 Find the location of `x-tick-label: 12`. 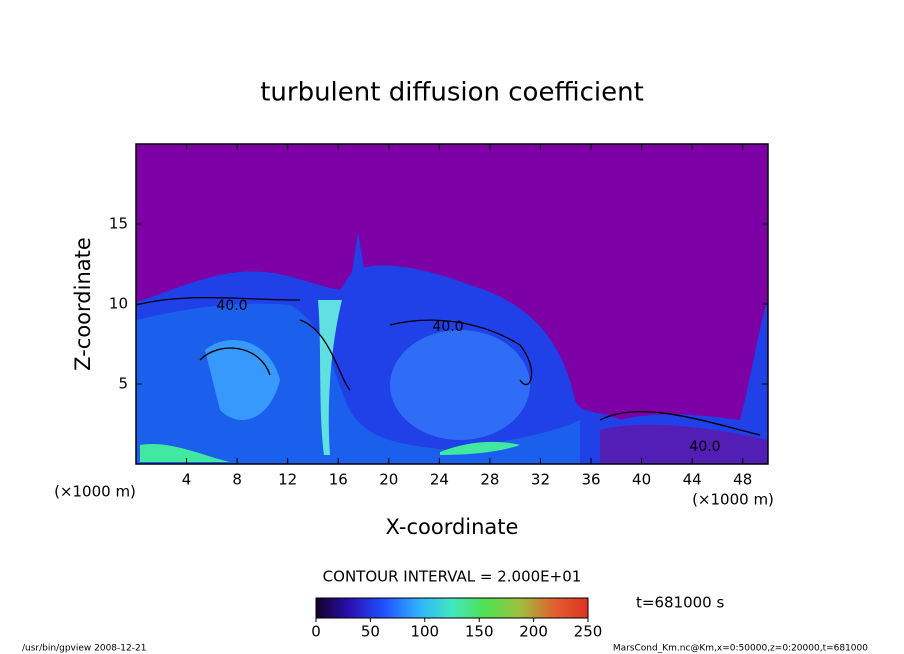

x-tick-label: 12 is located at coordinates (287, 480).